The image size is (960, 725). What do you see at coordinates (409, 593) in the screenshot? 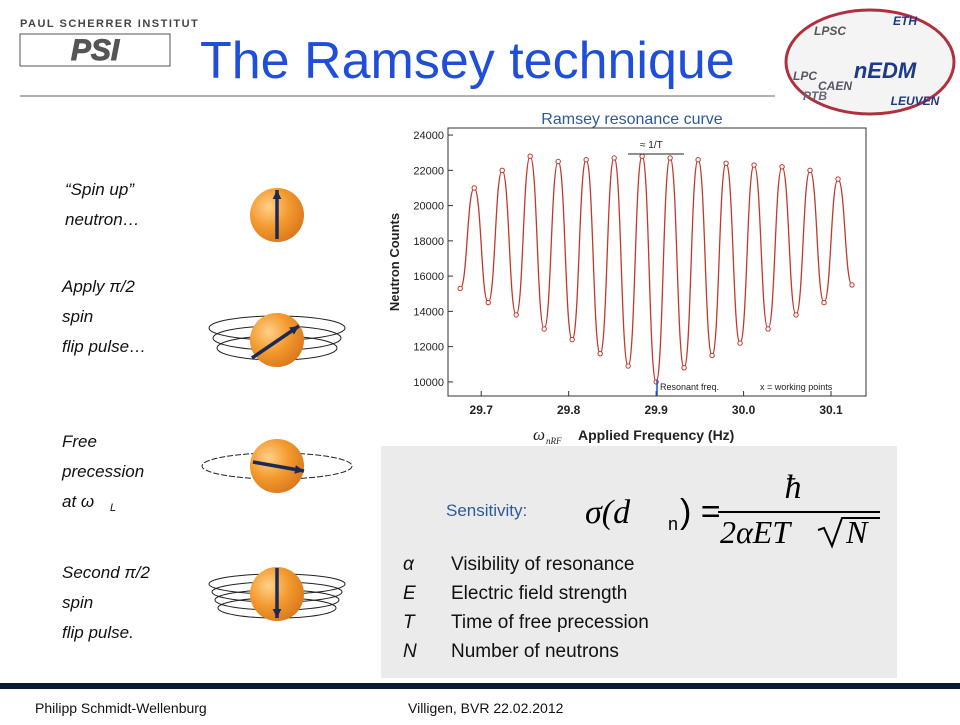
I see `legend-symbol: E` at bounding box center [409, 593].